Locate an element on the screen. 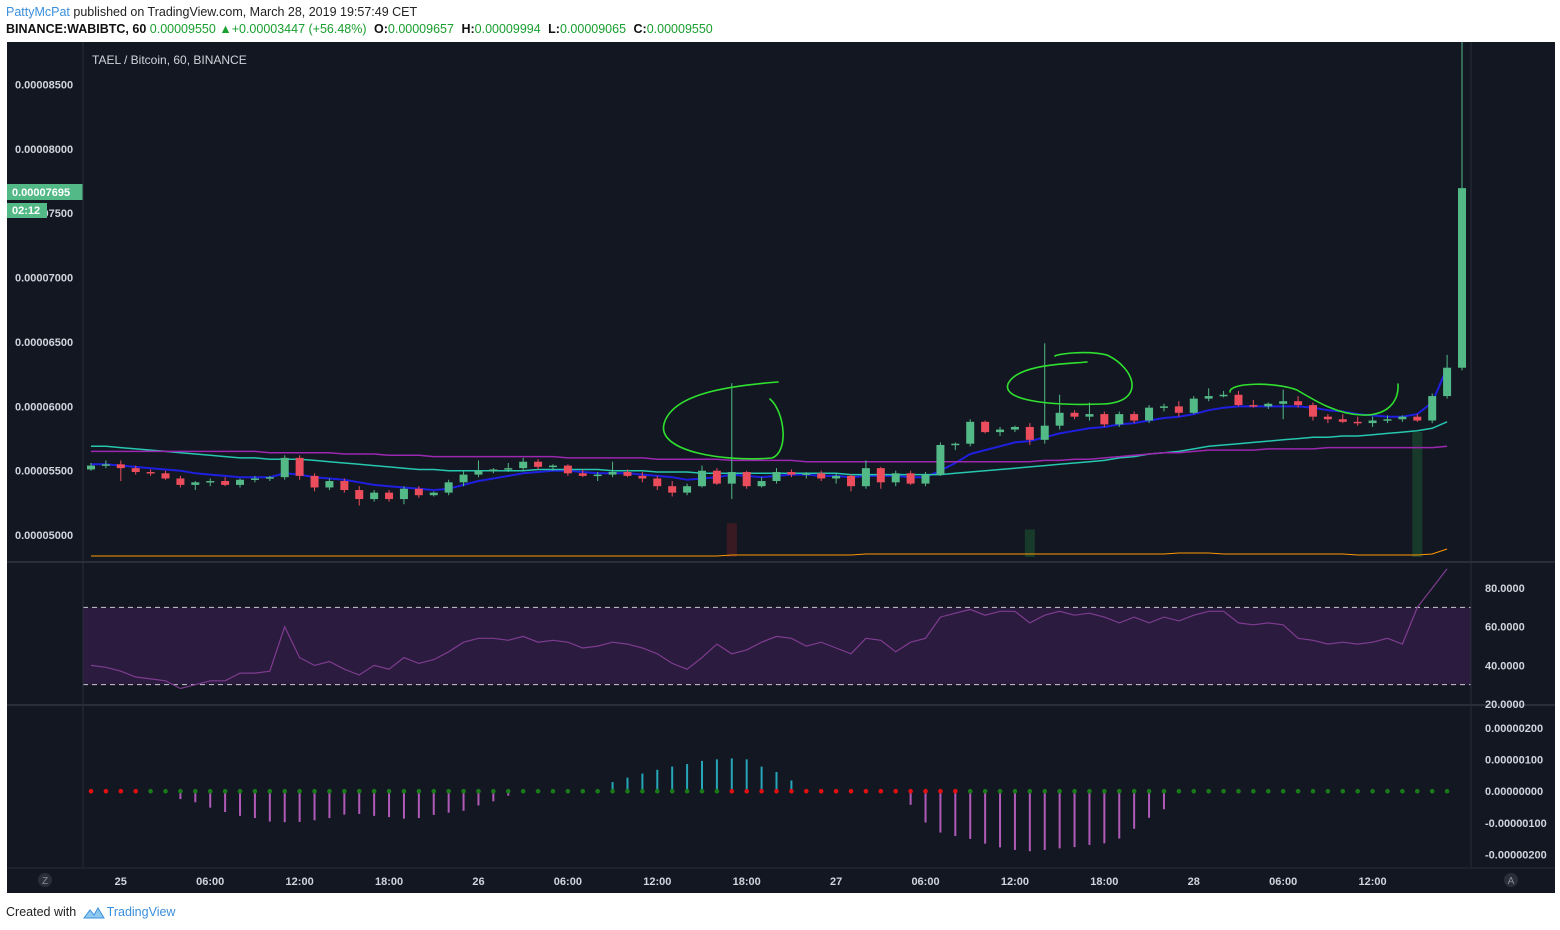 The width and height of the screenshot is (1560, 930). price-axis-tick: 0.00006500 is located at coordinates (44, 343).